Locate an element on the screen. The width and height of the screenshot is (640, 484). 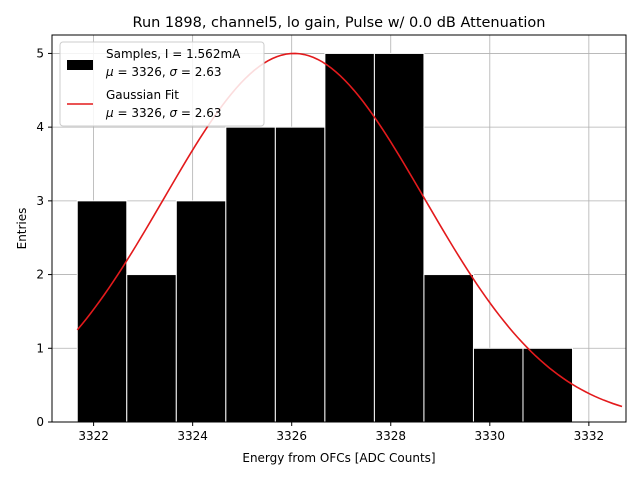
legend-samples-swatch is located at coordinates (80, 65).